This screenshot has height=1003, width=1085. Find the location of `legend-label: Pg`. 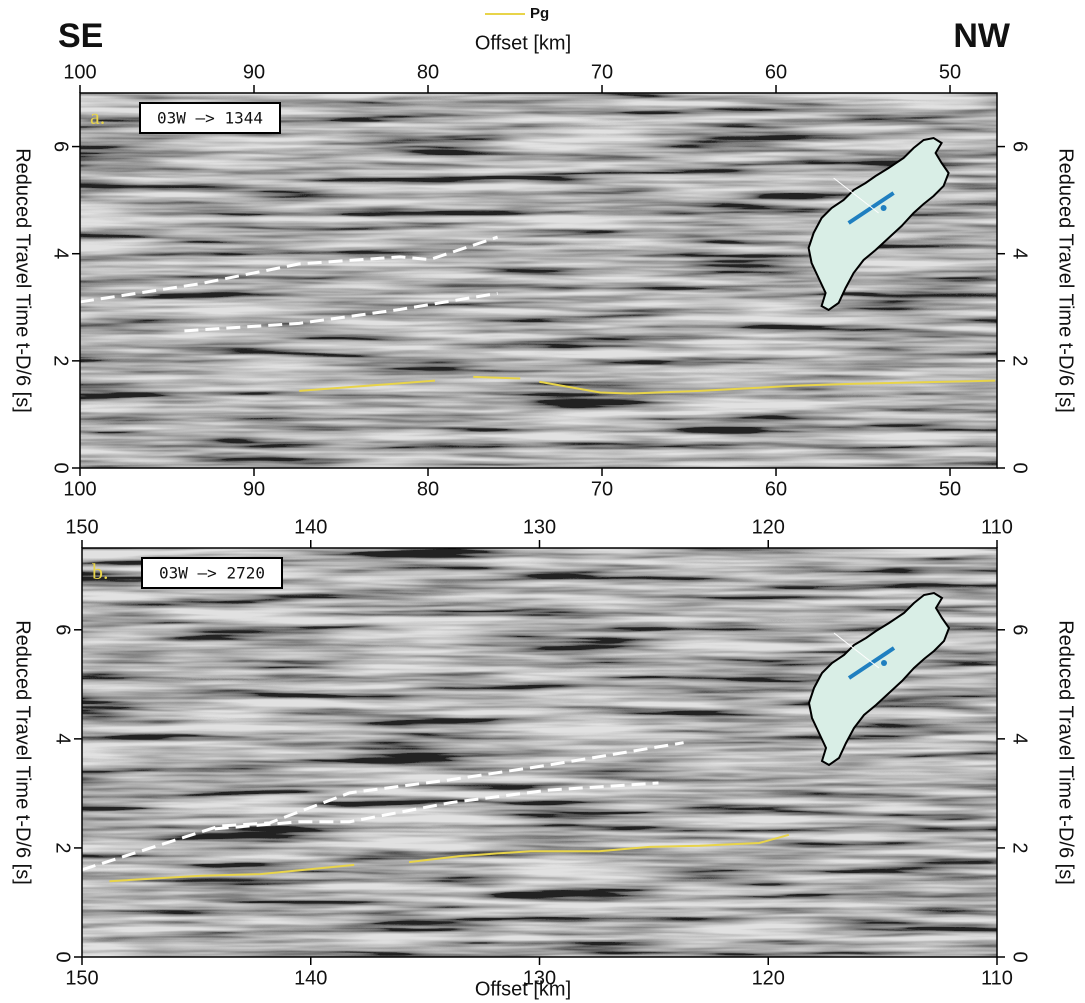

legend-label: Pg is located at coordinates (539, 13).